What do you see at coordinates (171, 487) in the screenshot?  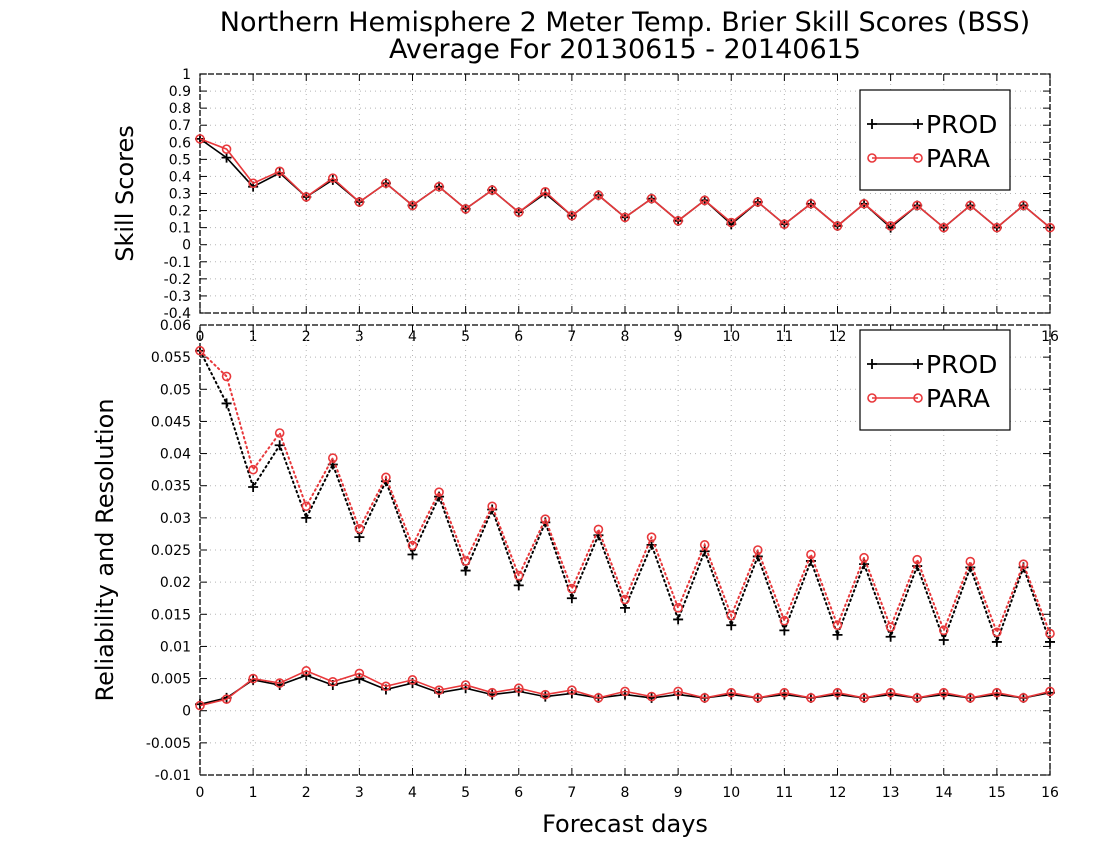 I see `y-tick-label: 0.035` at bounding box center [171, 487].